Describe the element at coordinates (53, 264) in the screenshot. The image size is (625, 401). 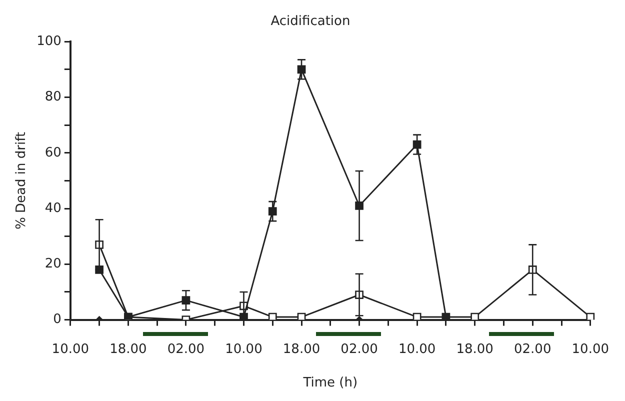
I see `y-tick-label: 20` at that location.